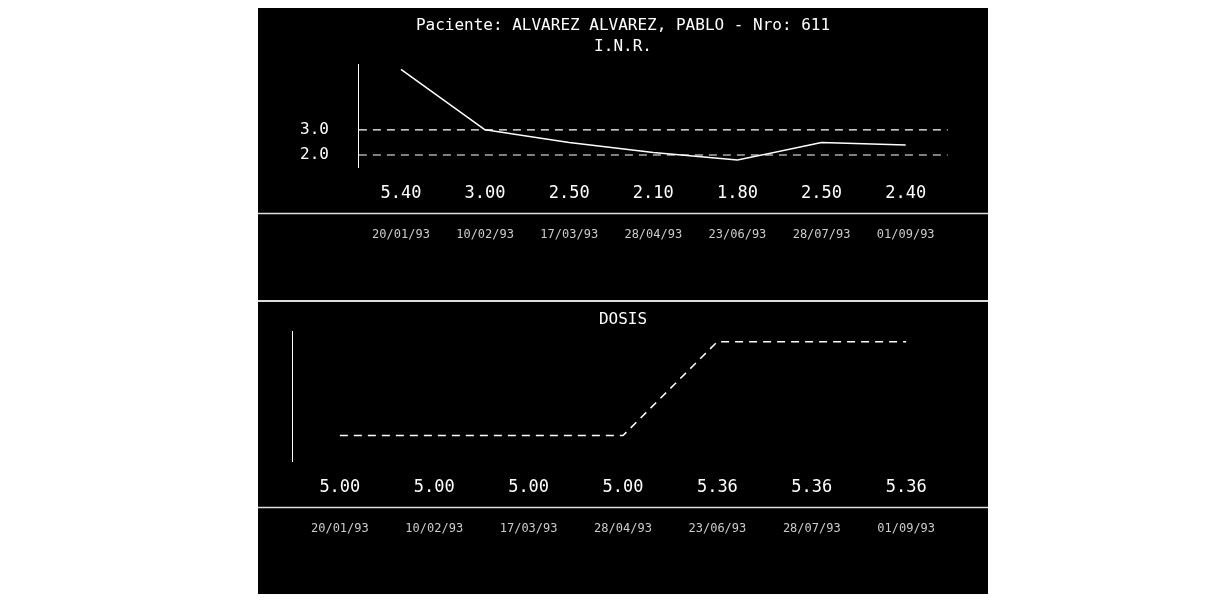 The width and height of the screenshot is (1223, 600). Describe the element at coordinates (623, 318) in the screenshot. I see `chart-title: DOSIS` at that location.